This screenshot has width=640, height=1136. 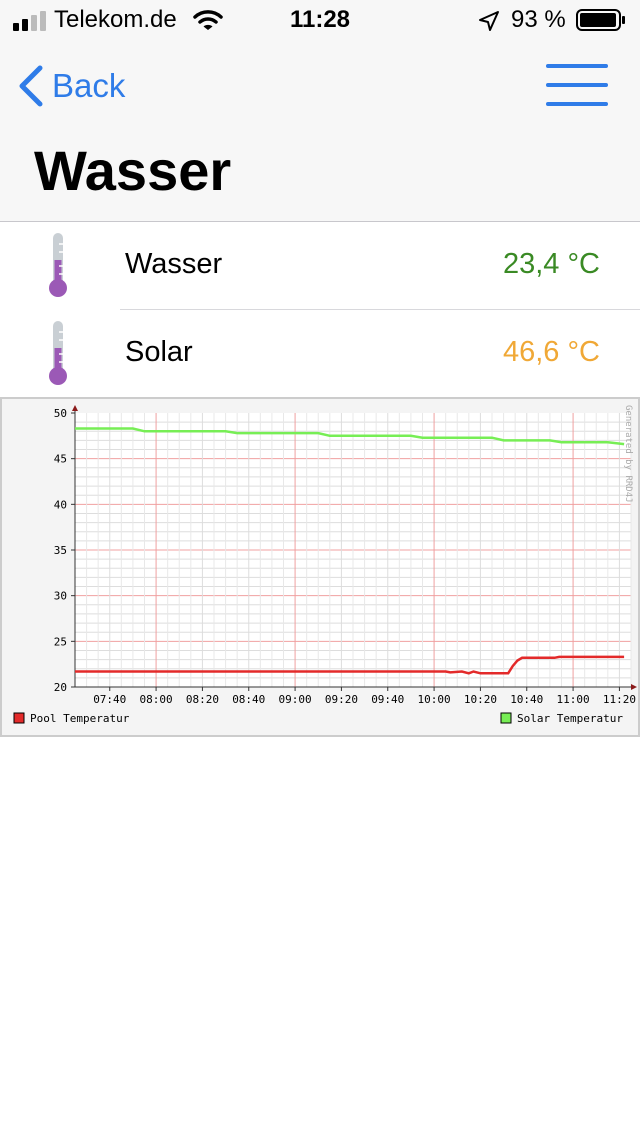 What do you see at coordinates (29, 21) in the screenshot?
I see `signal-icon` at bounding box center [29, 21].